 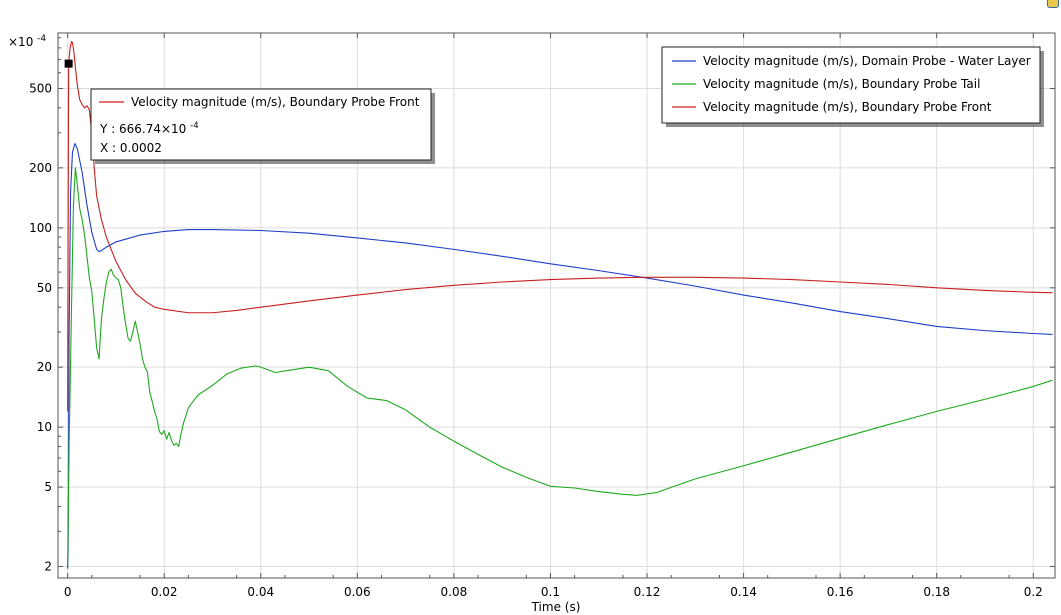 I want to click on x-tick-label: 0.08, so click(x=454, y=592).